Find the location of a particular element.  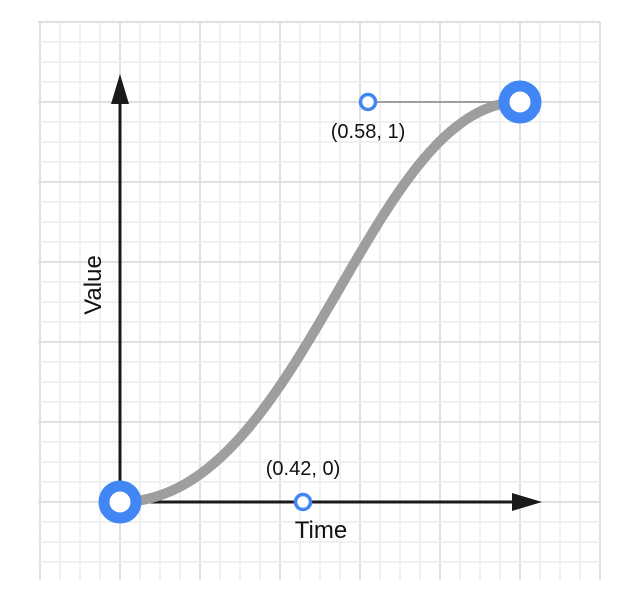

x-axis-arrow-icon is located at coordinates (527, 502).